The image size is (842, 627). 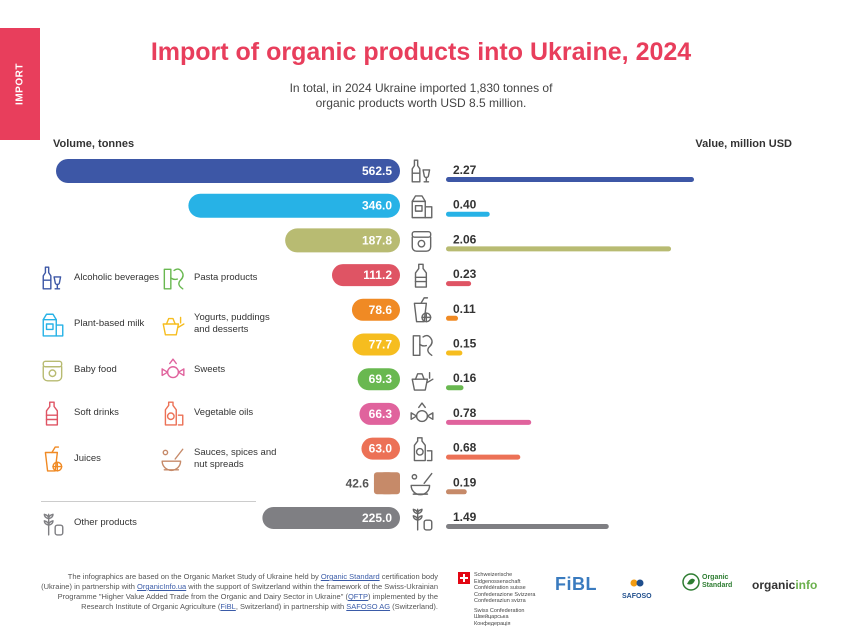 What do you see at coordinates (637, 596) in the screenshot?
I see `safoso-logo-text: SAFOSO` at bounding box center [637, 596].